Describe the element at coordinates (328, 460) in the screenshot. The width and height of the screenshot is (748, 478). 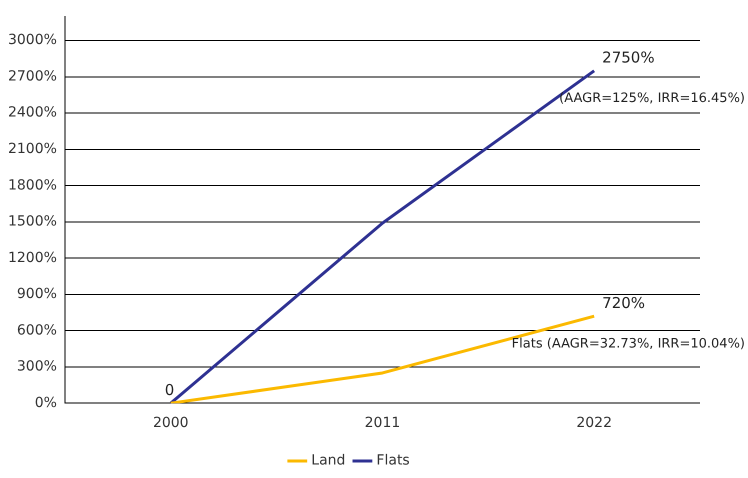
I see `legend-label: Land` at that location.